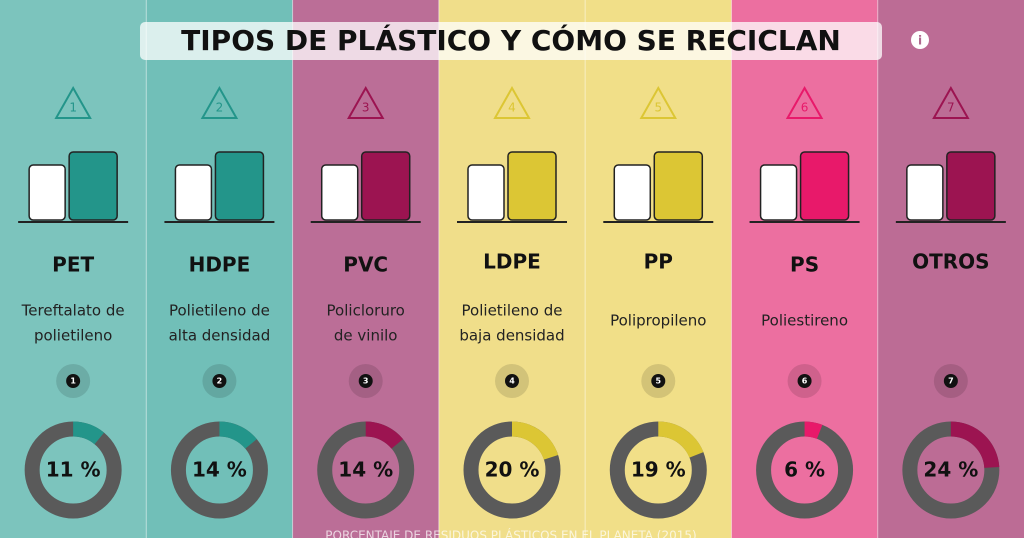 The height and width of the screenshot is (538, 1024). What do you see at coordinates (805, 108) in the screenshot?
I see `badge-number: 6` at bounding box center [805, 108].